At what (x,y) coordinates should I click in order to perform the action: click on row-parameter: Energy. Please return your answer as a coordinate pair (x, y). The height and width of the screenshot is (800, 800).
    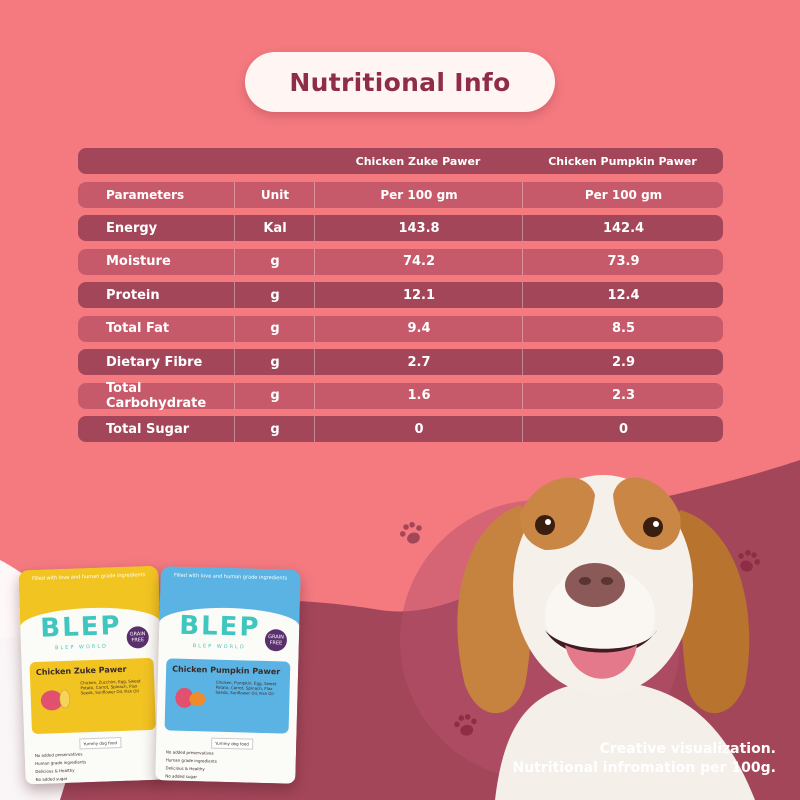
    Looking at the image, I should click on (132, 228).